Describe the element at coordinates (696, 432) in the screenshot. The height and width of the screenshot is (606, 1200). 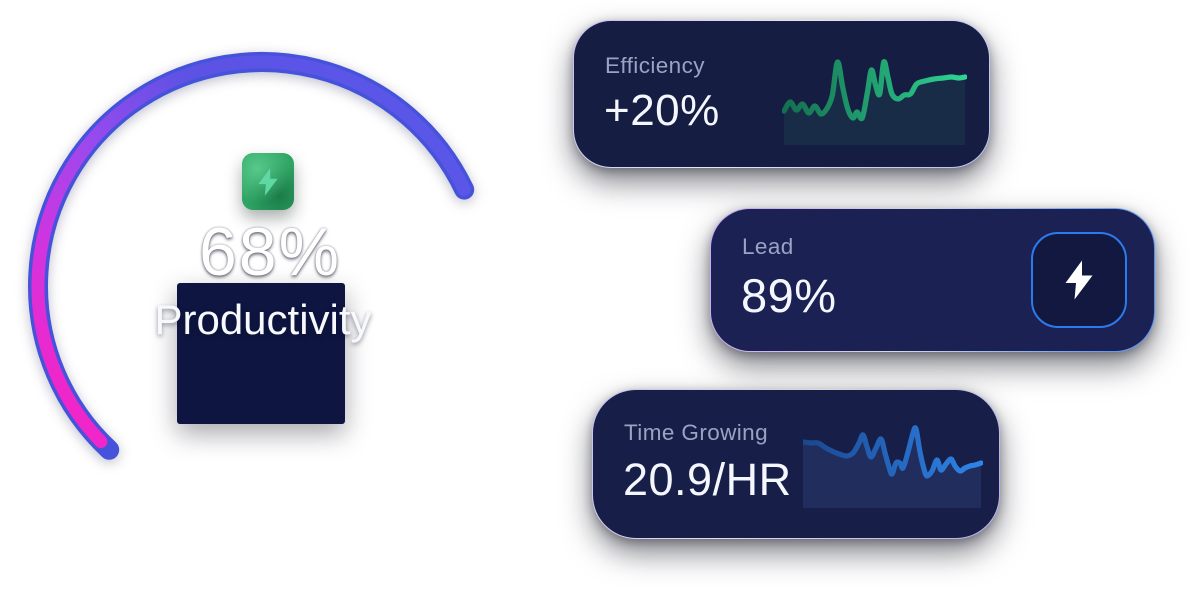
I see `time-growing-label: Time Growing` at that location.